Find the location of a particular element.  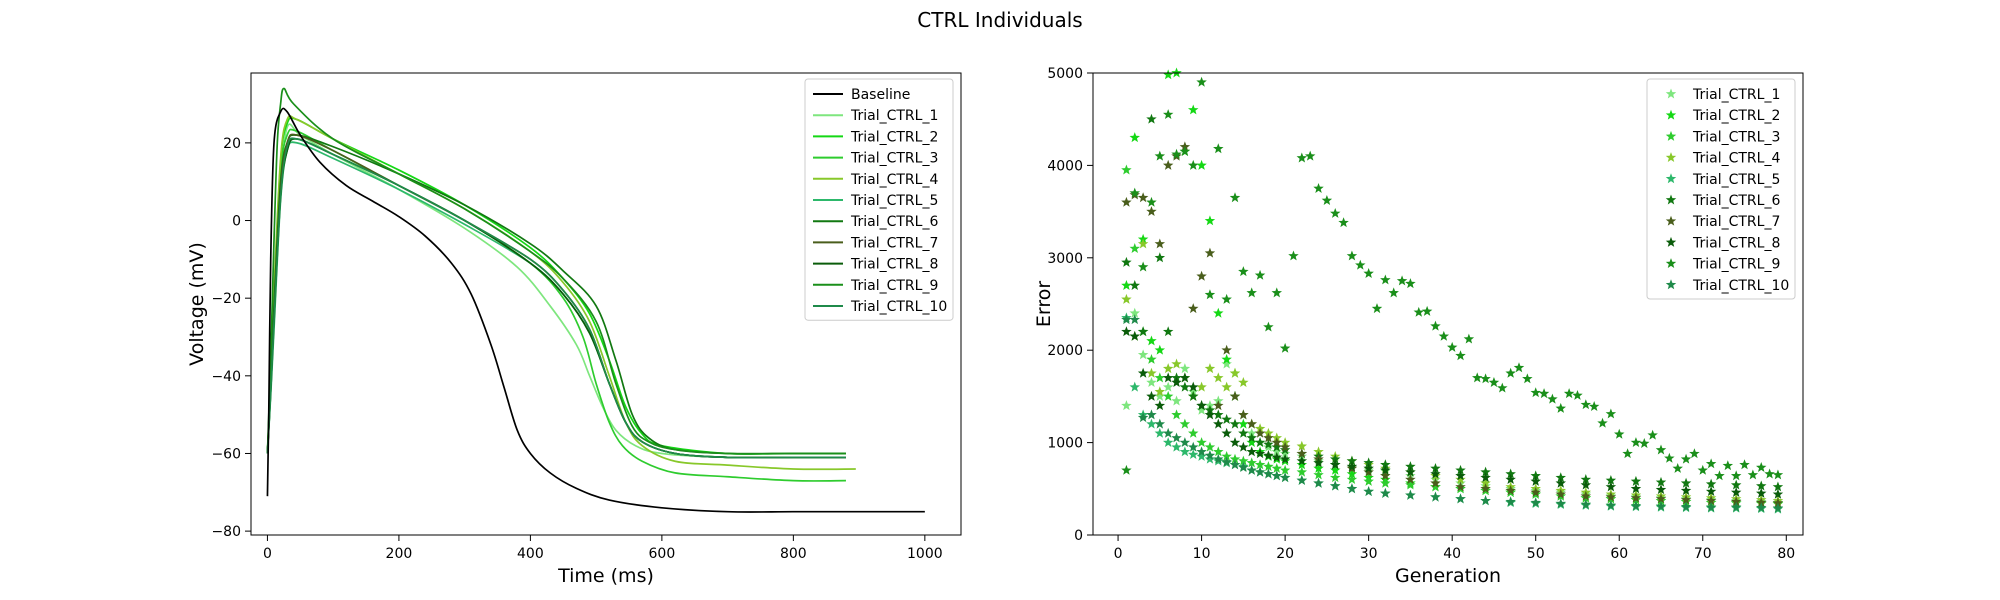

legend-label-trial-ctrl-8: Trial_CTRL_8 is located at coordinates (894, 265).